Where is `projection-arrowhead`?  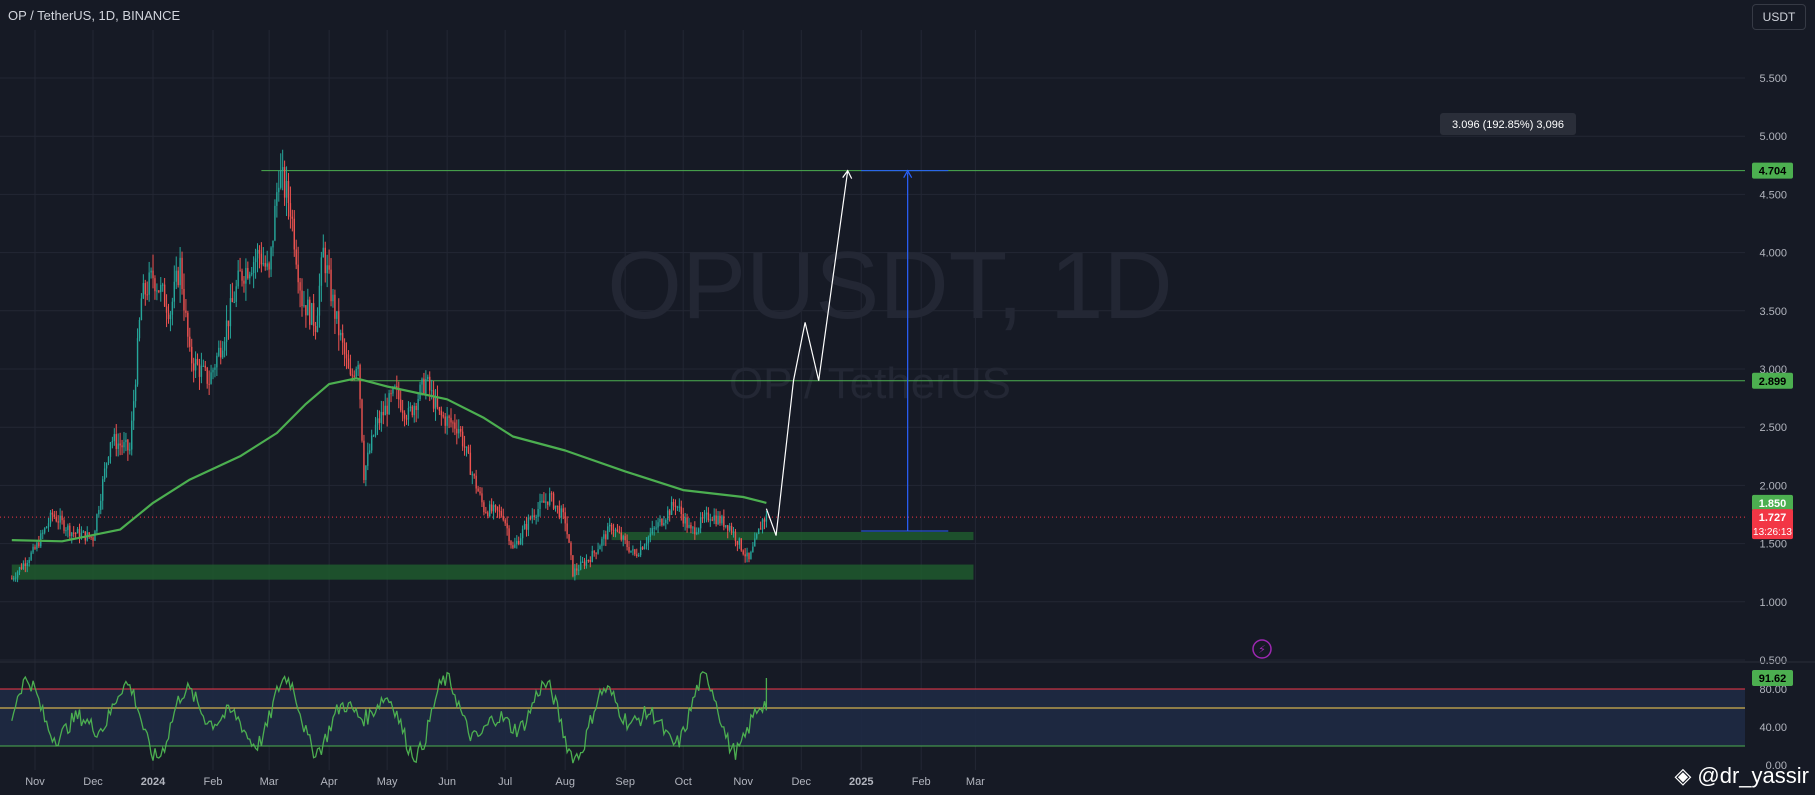 projection-arrowhead is located at coordinates (847, 174).